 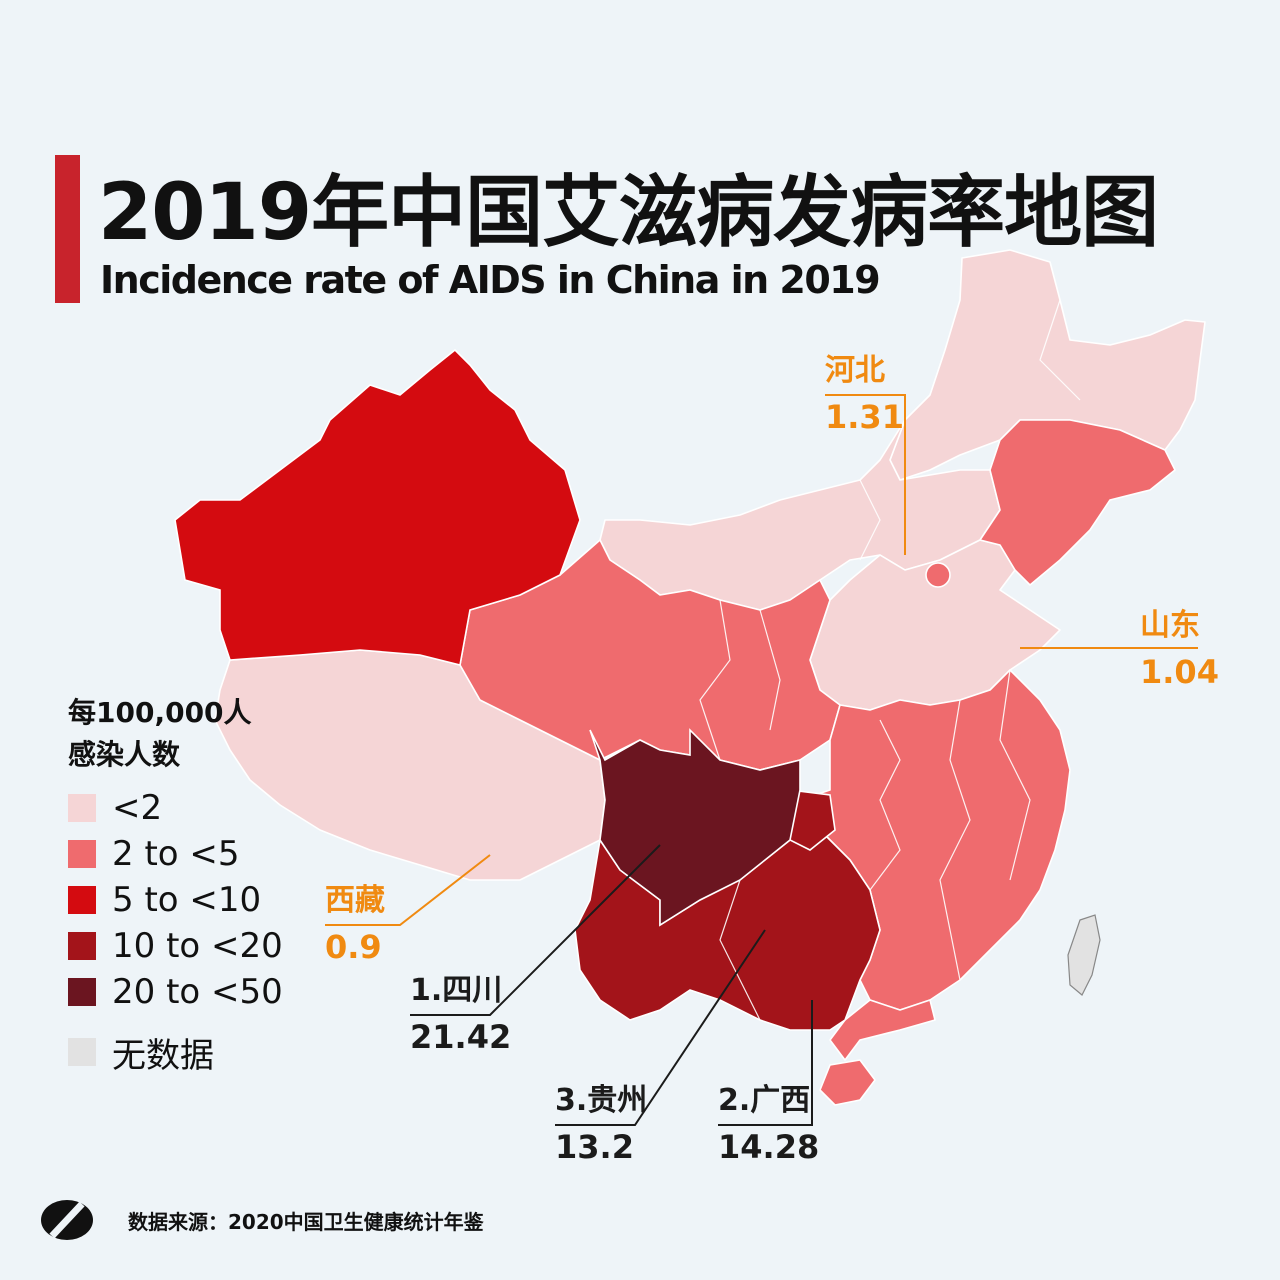 I want to click on legend-label: 10 to <20, so click(x=197, y=946).